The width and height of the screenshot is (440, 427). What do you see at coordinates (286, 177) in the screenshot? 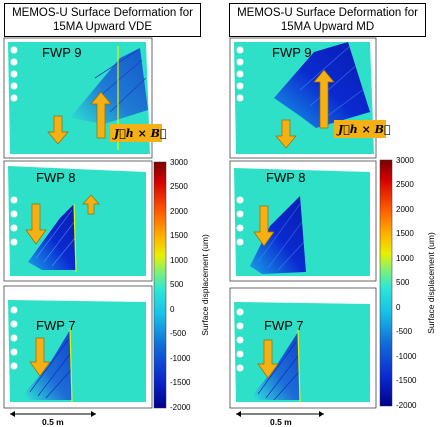
I see `right-fwp8-label: FWP 8` at bounding box center [286, 177].